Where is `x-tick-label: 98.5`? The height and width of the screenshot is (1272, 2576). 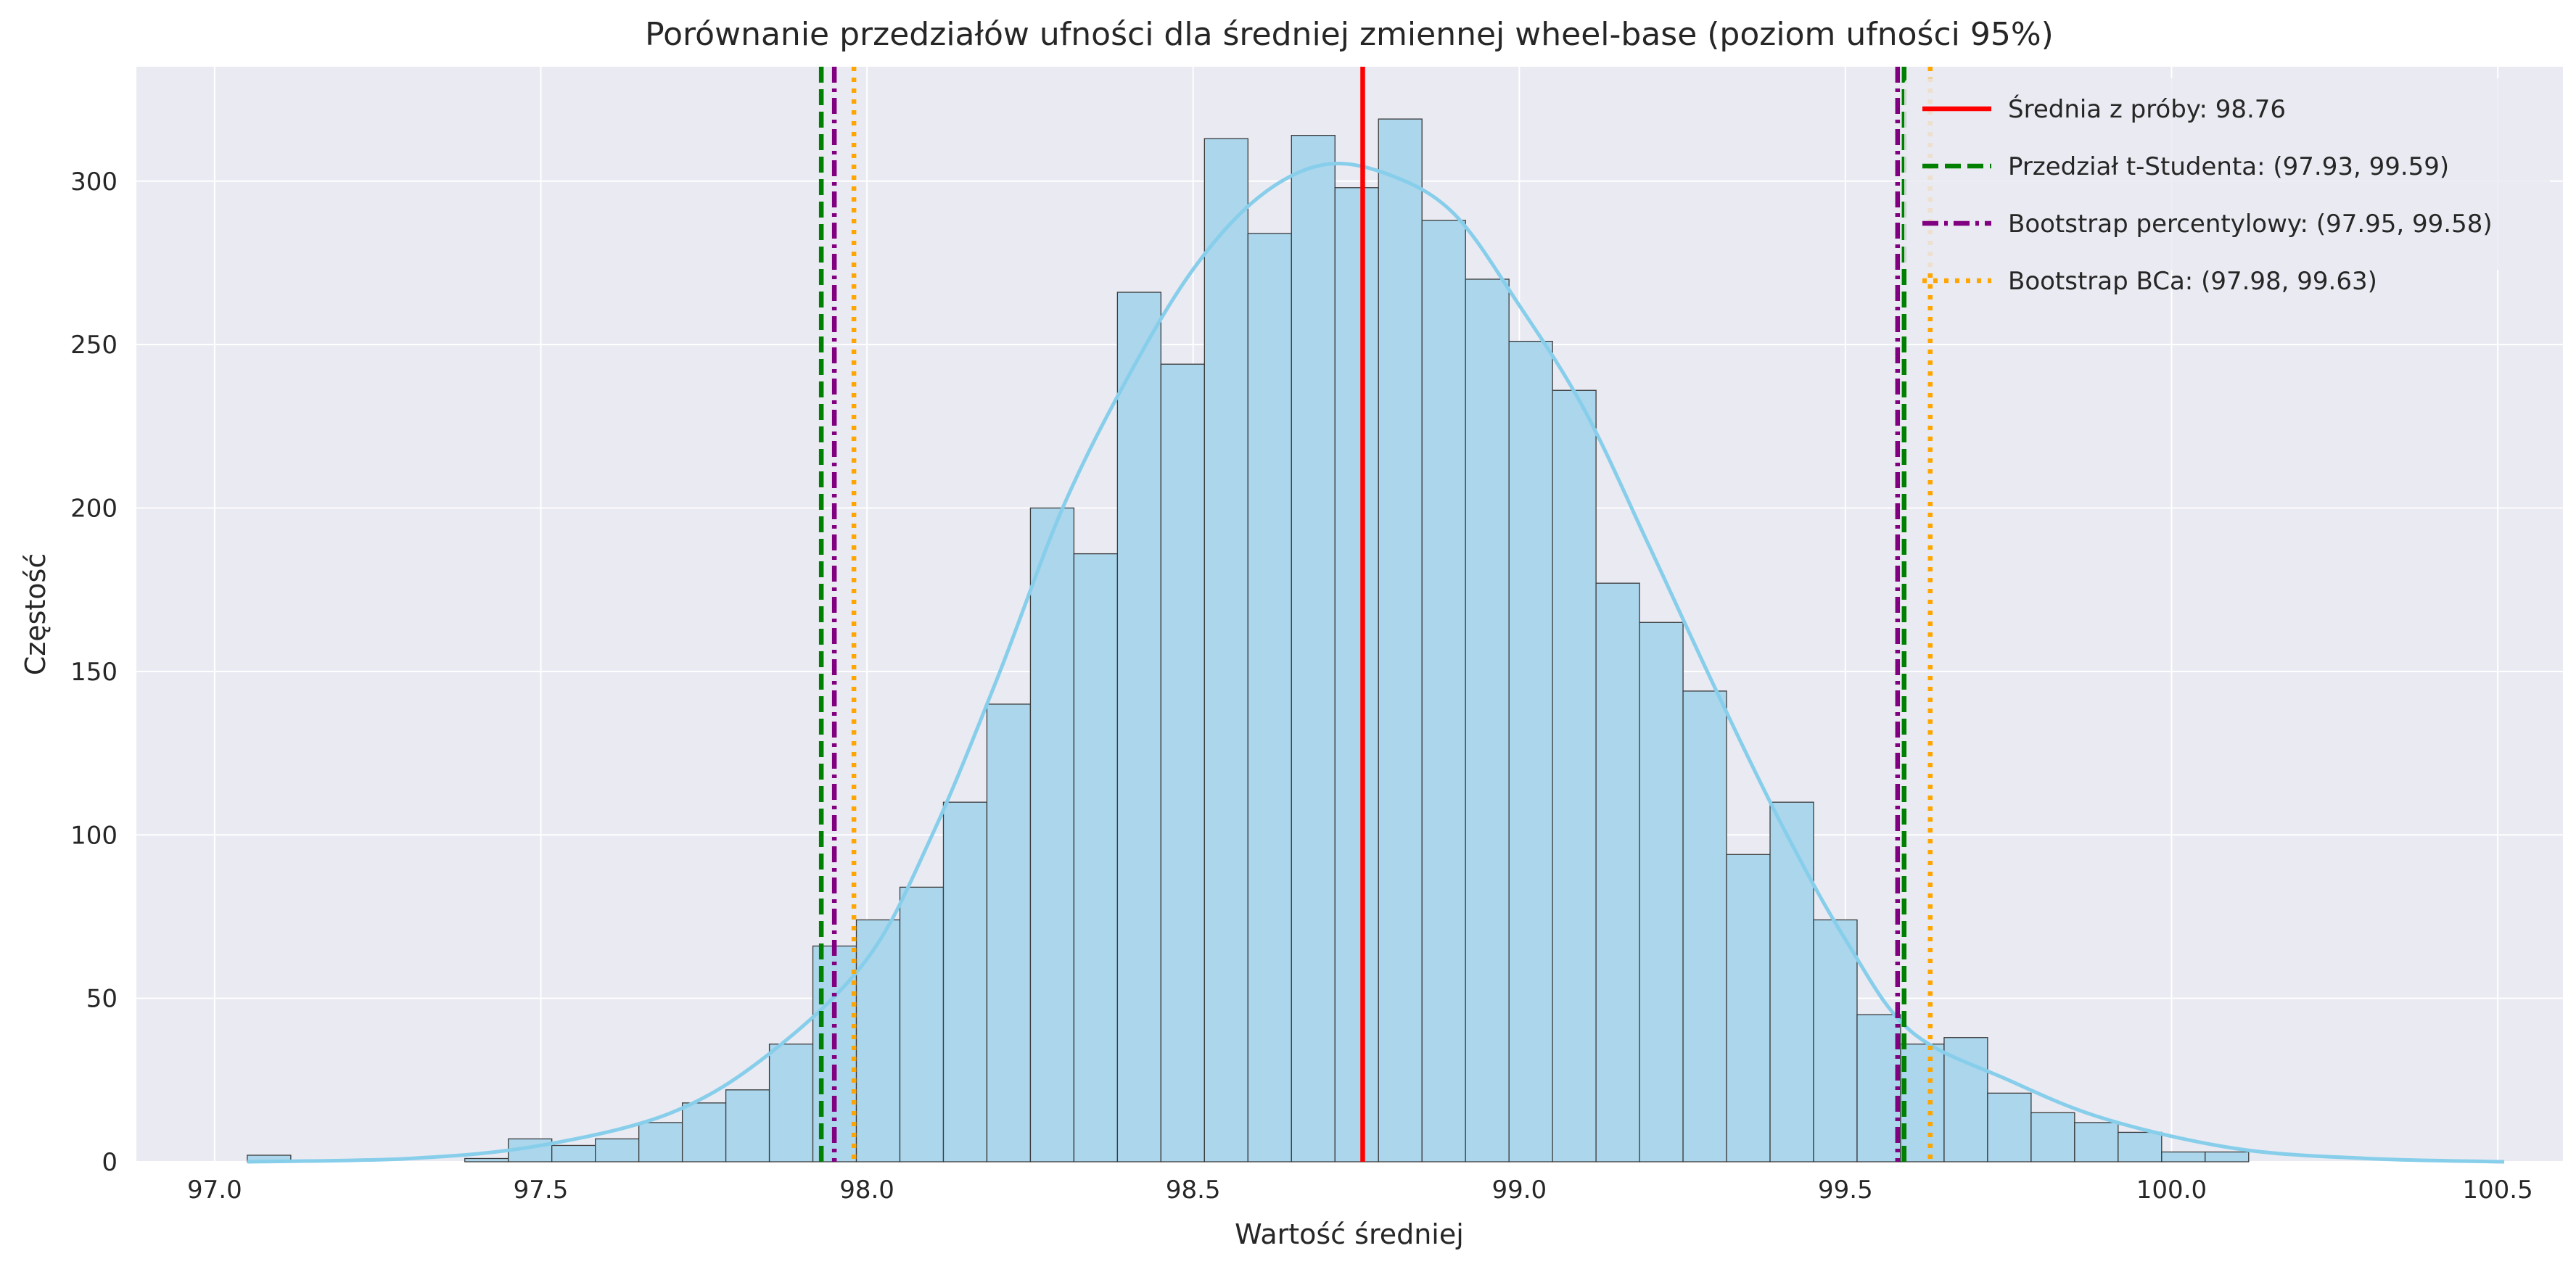
x-tick-label: 98.5 is located at coordinates (1193, 1190).